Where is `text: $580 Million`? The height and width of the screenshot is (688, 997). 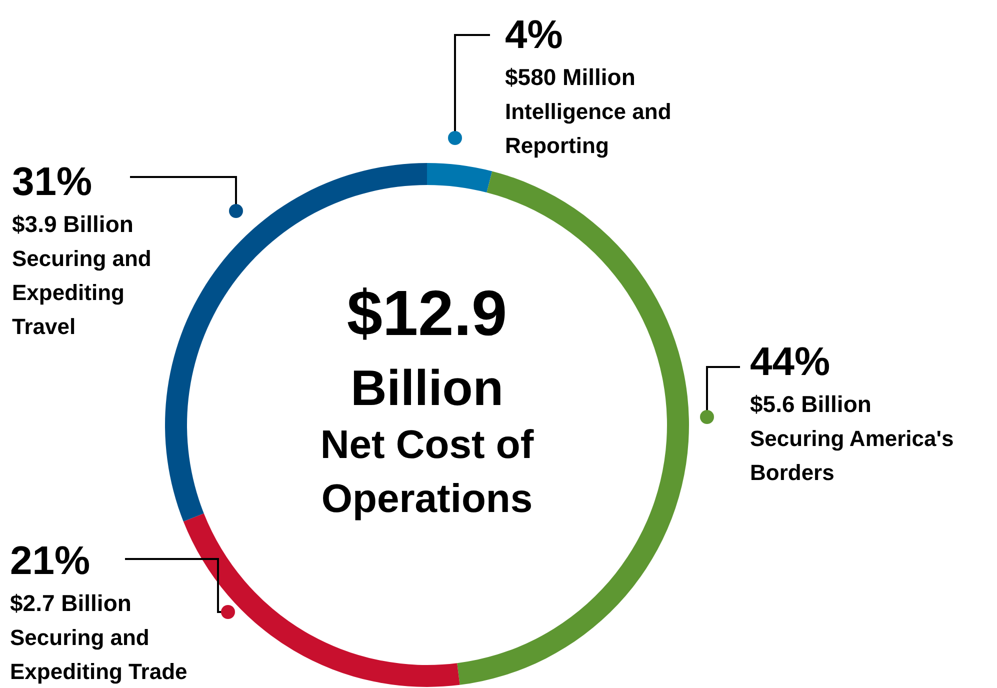 text: $580 Million is located at coordinates (570, 77).